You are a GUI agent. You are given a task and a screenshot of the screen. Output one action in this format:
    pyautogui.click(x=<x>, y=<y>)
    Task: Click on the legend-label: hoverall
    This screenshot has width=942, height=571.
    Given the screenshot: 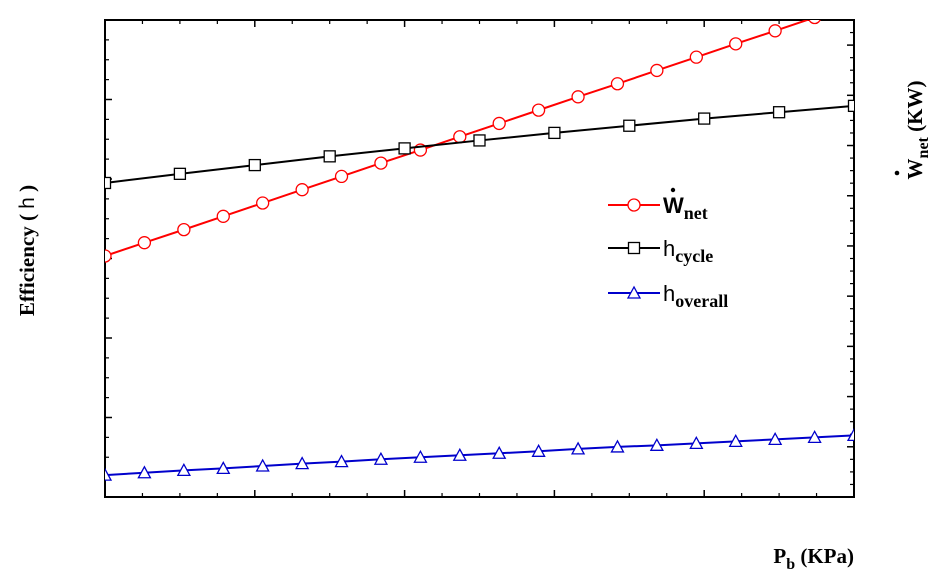 What is the action you would take?
    pyautogui.click(x=695, y=296)
    